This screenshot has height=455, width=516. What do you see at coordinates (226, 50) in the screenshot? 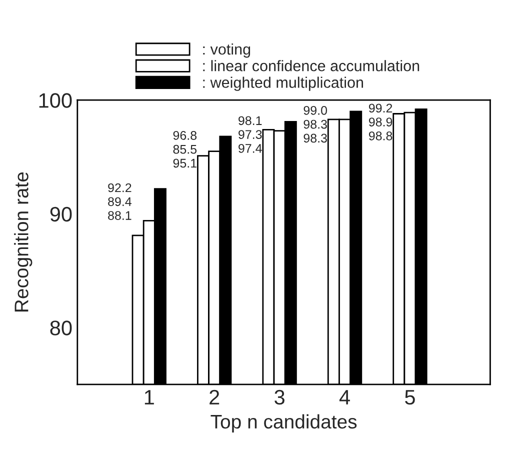
I see `legend-label: : voting` at bounding box center [226, 50].